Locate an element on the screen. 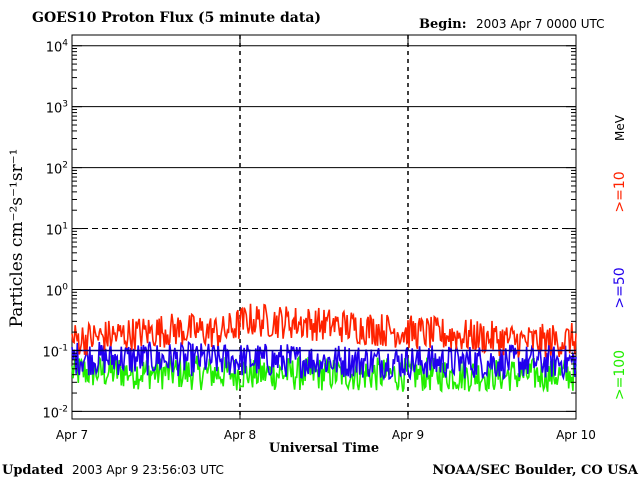  y-axis-label: Particles cm⁻²s⁻¹sr⁻¹ is located at coordinates (17, 238).